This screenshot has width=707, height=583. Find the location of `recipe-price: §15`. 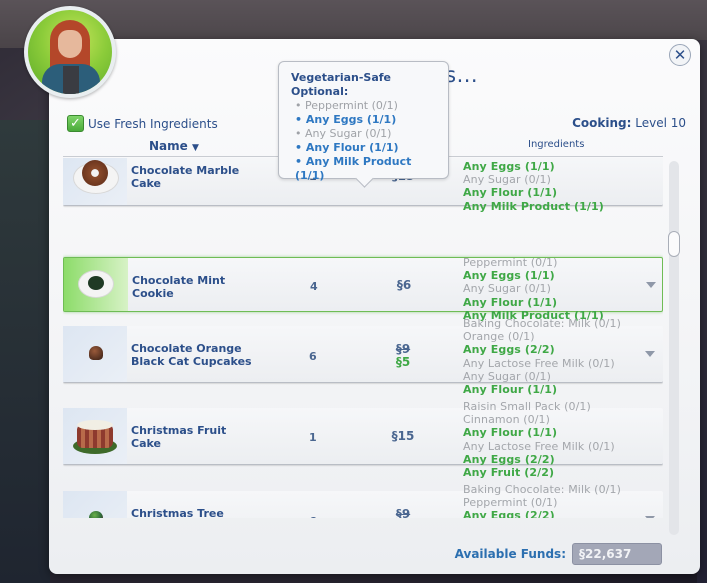

recipe-price: §15 is located at coordinates (403, 436).